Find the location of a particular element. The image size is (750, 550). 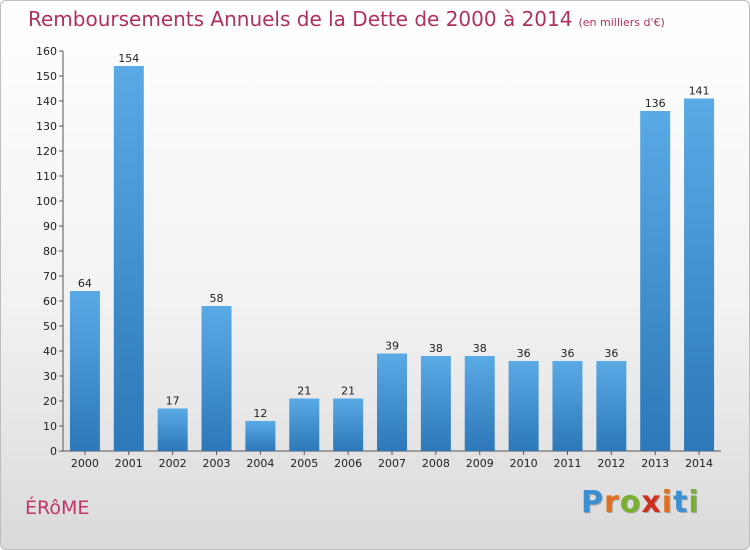

data-label-2007: 39 is located at coordinates (392, 346).